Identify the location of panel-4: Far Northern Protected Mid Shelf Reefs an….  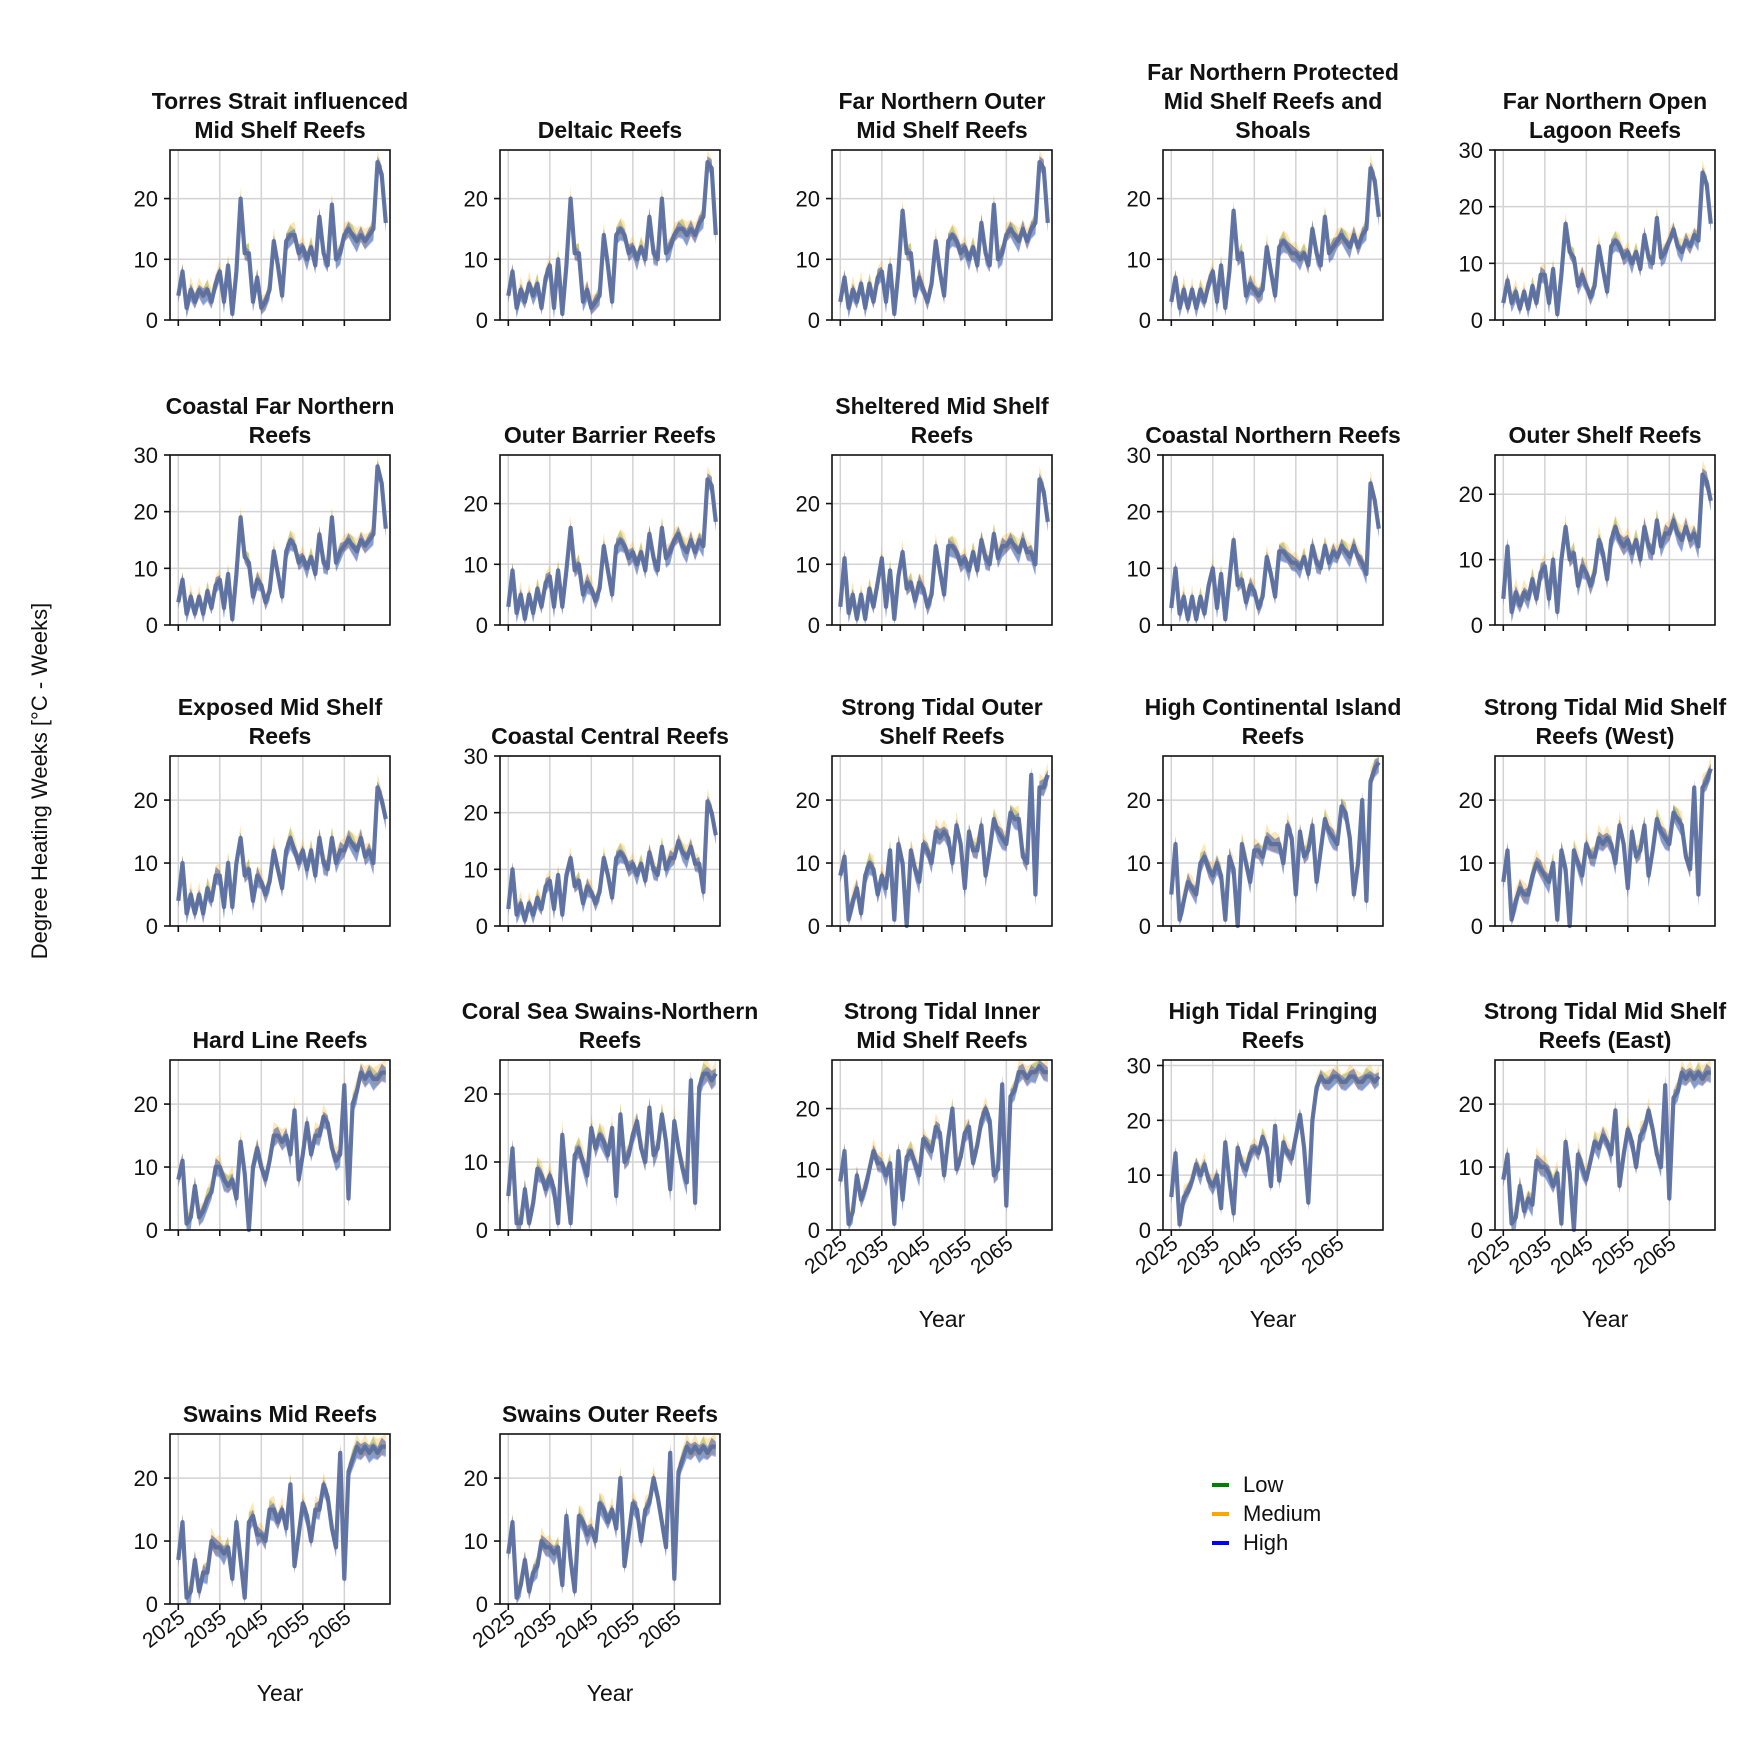
(1263, 196).